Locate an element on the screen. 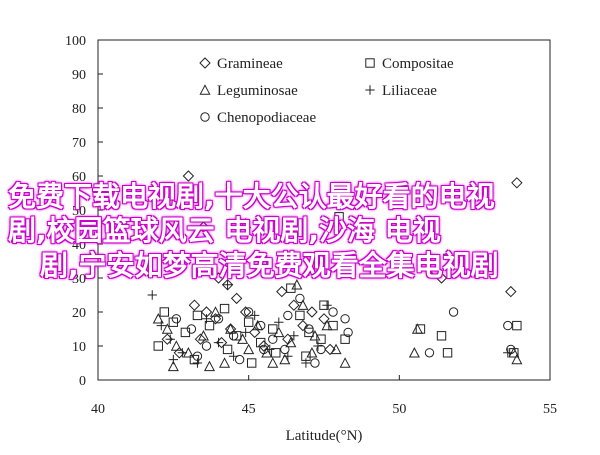 The image size is (600, 455). y-tick-label: 100 is located at coordinates (75, 41).